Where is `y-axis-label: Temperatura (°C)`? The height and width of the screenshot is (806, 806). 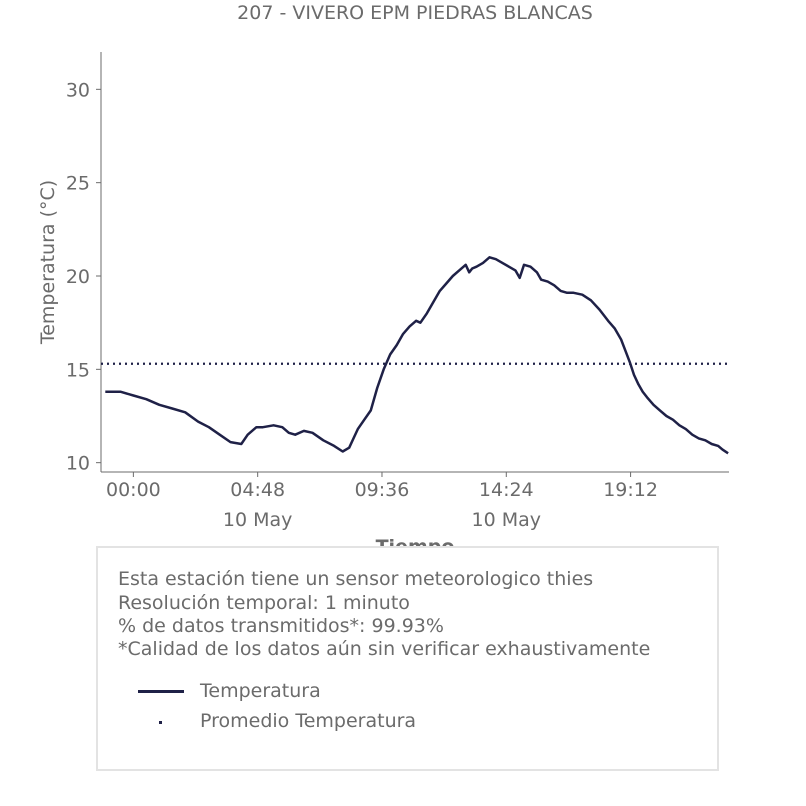 y-axis-label: Temperatura (°C) is located at coordinates (48, 262).